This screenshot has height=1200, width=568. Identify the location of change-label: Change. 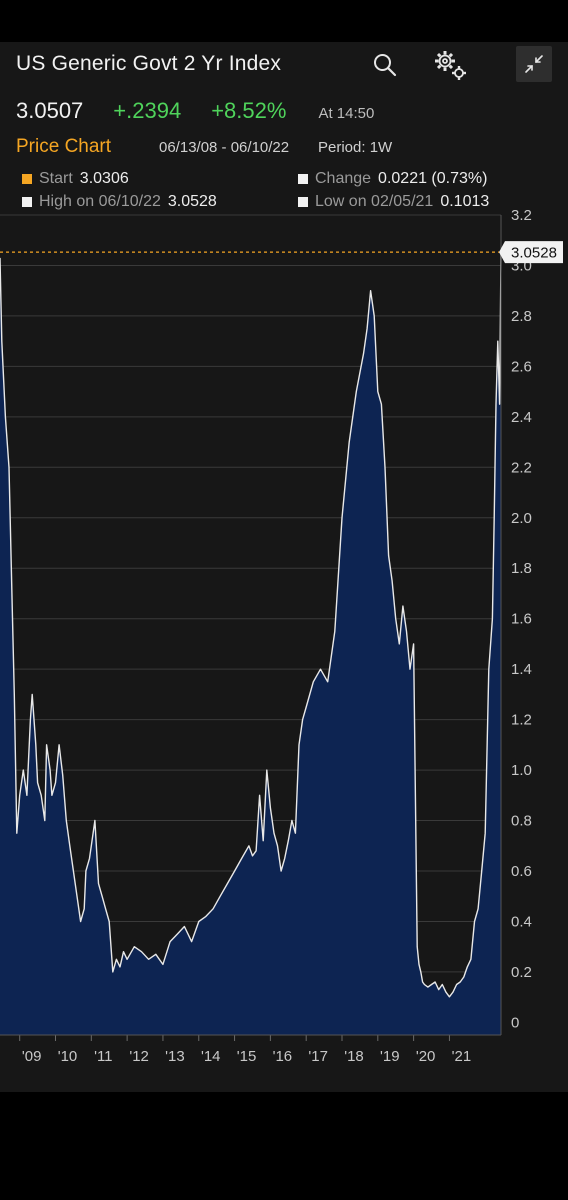
(343, 179).